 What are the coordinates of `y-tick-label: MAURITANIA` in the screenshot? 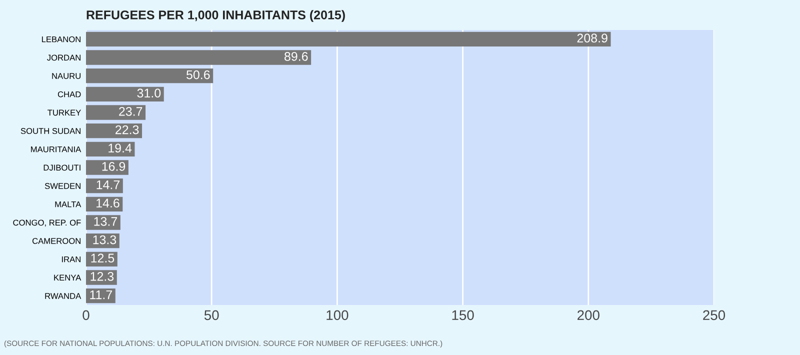 It's located at (56, 149).